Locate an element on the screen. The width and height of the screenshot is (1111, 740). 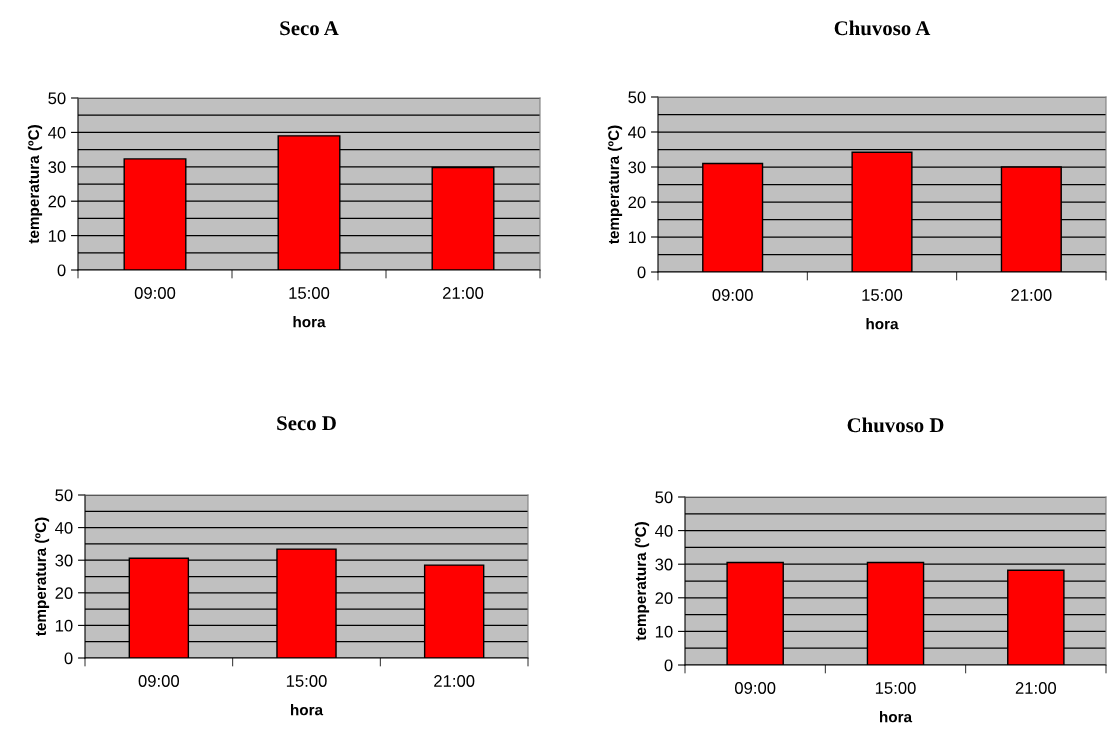
chart-title: Seco D is located at coordinates (306, 423).